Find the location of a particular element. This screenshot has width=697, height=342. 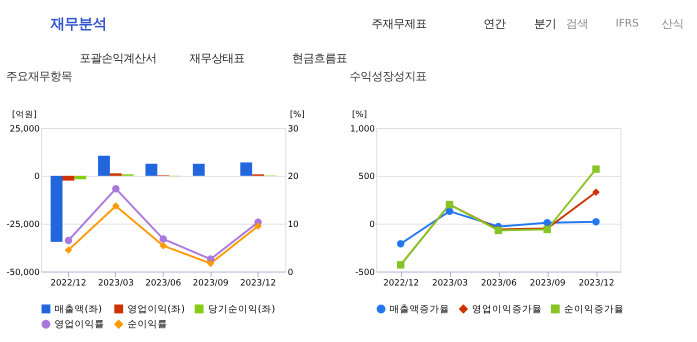

y-tick-label: 1,000 is located at coordinates (362, 129).